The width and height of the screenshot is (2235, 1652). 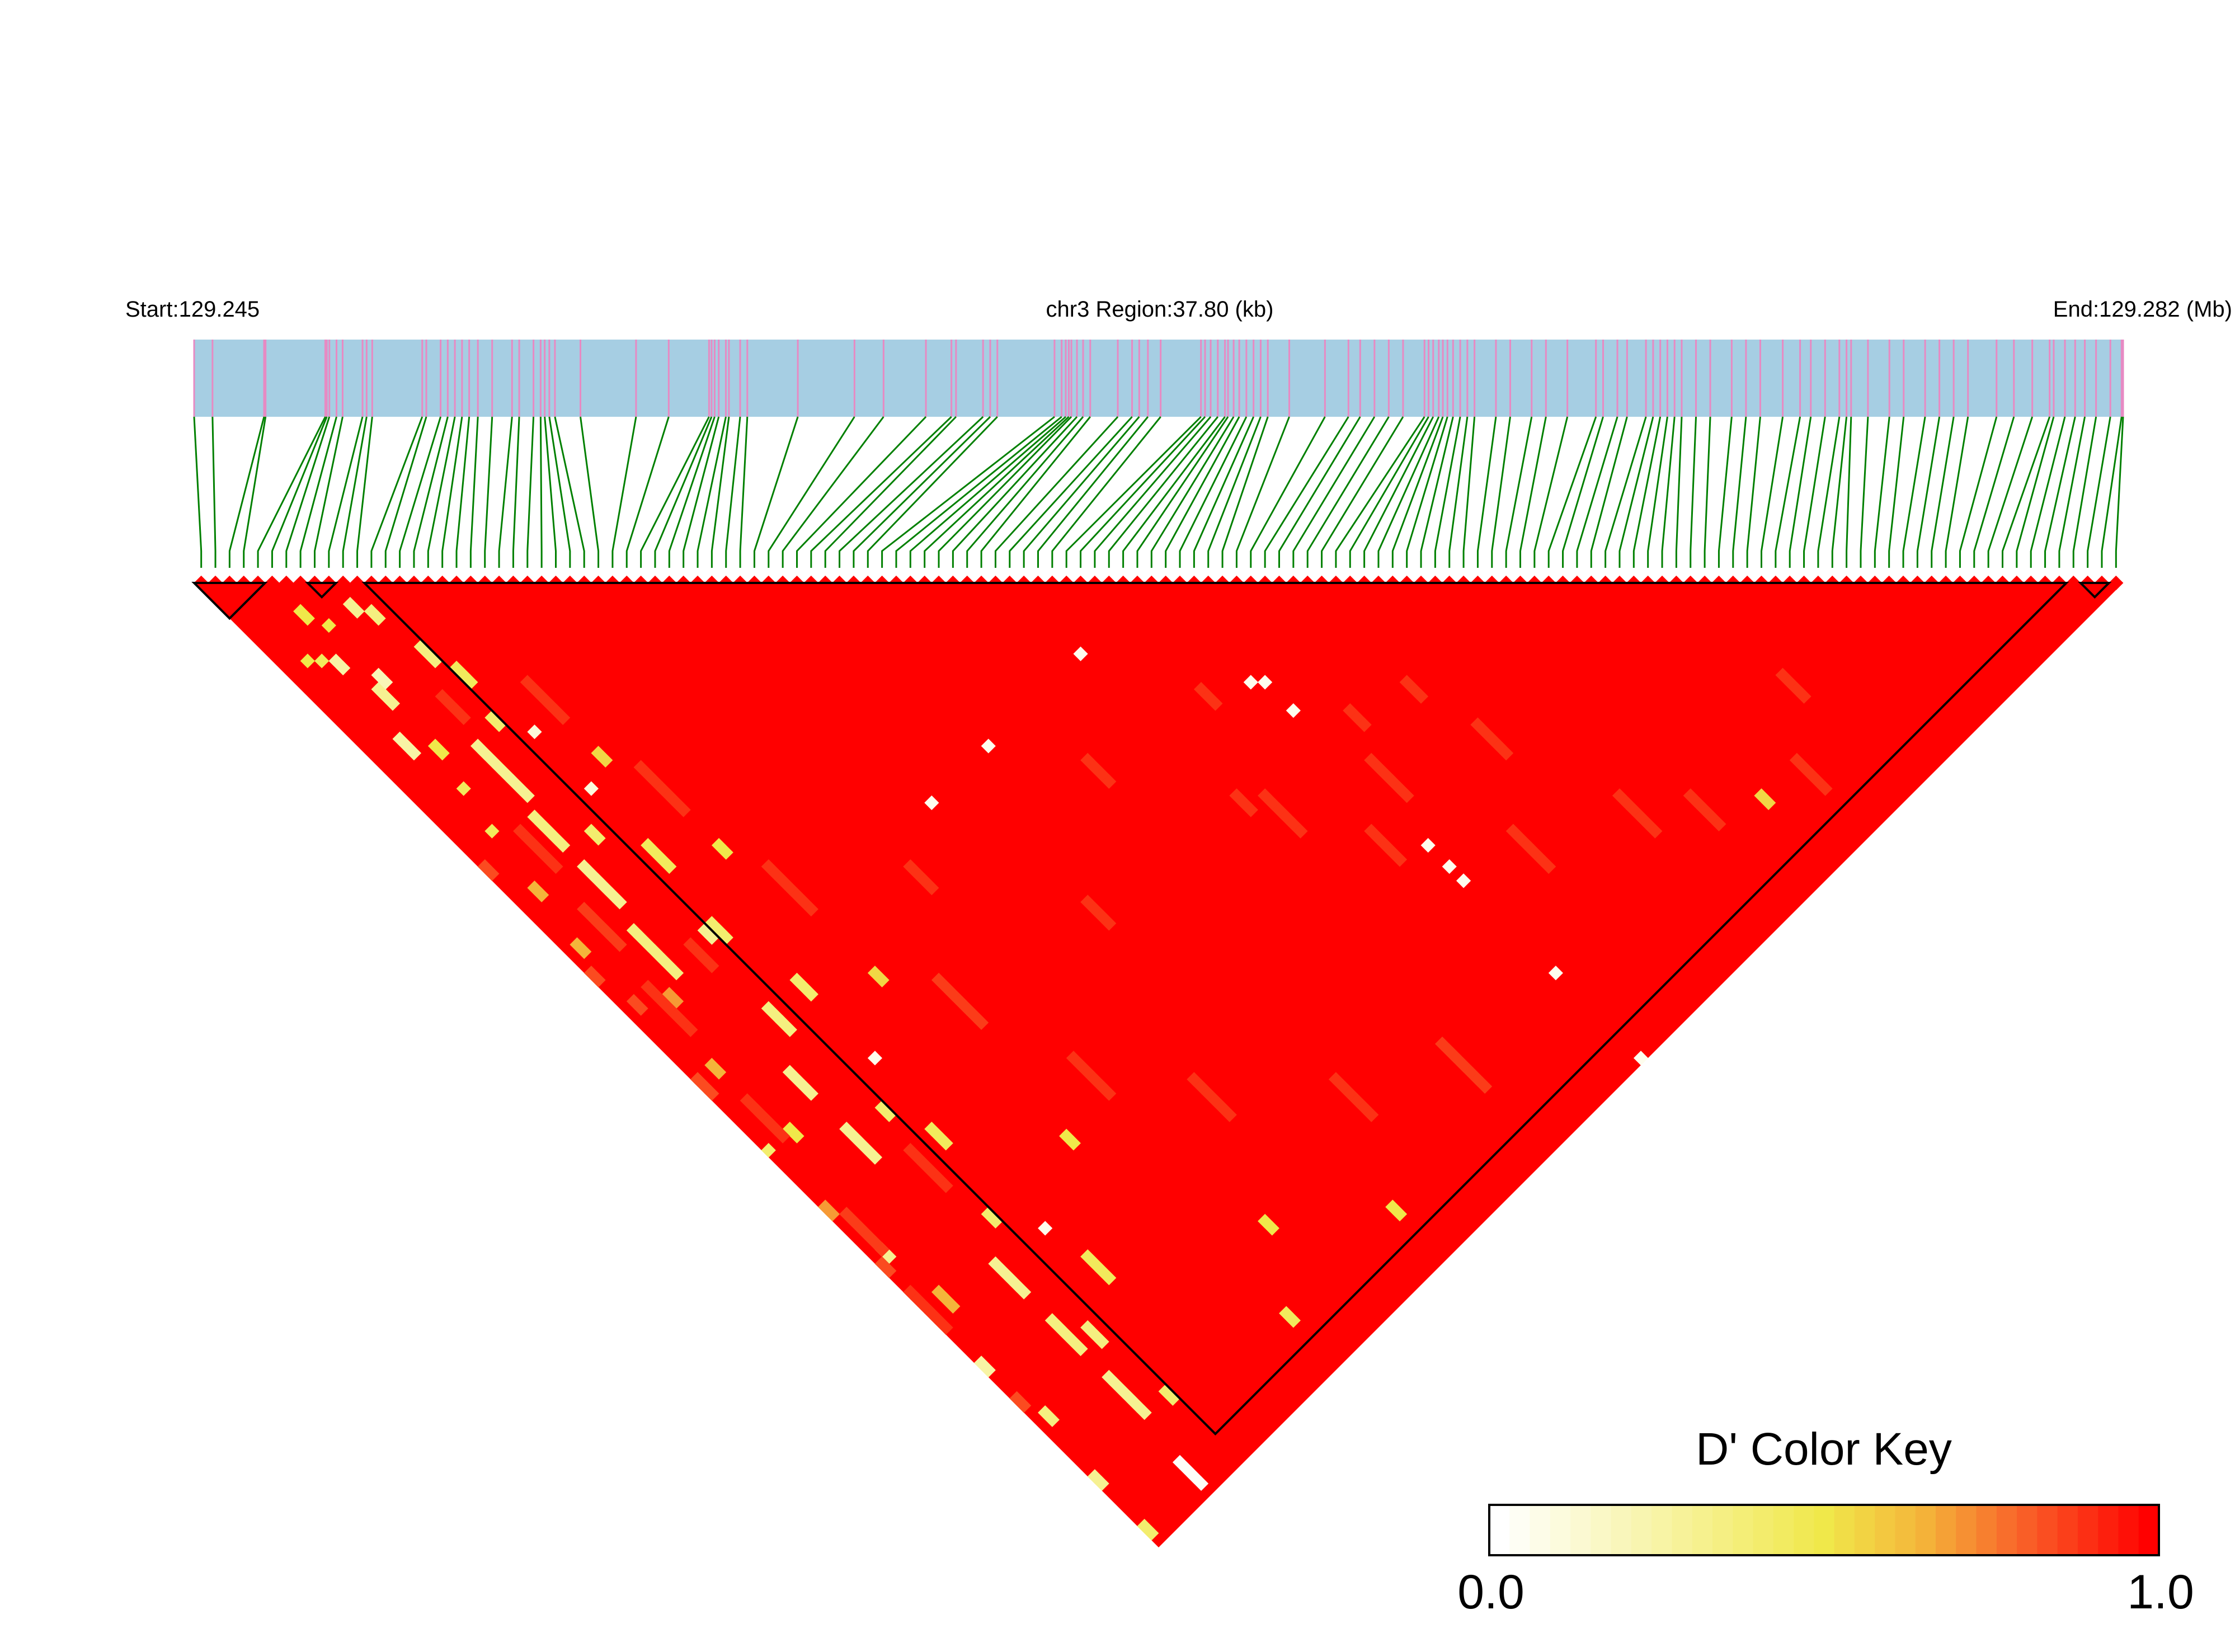 I want to click on start-label: Start:129.245, so click(x=192, y=310).